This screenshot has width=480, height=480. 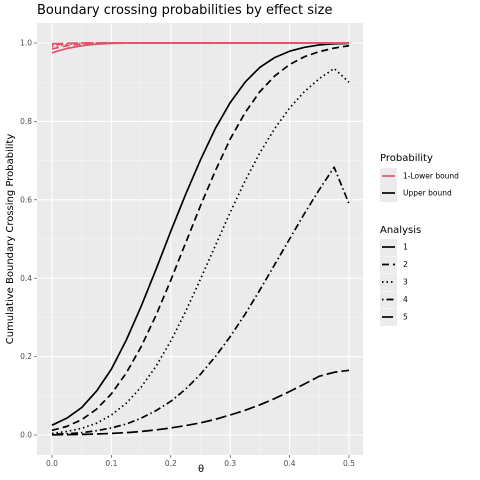 I want to click on legend-label-analysis: 5, so click(x=405, y=317).